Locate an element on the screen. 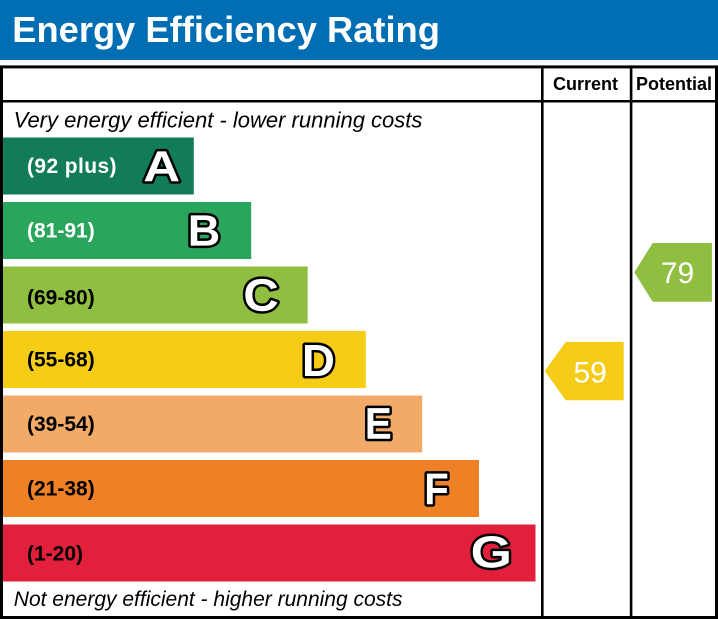 The height and width of the screenshot is (619, 718). svg-text: (1-20) is located at coordinates (55, 554).